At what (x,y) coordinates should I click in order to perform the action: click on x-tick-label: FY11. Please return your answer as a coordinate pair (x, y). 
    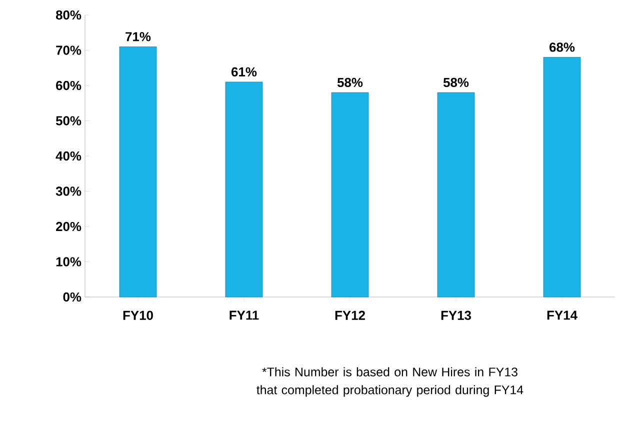
    Looking at the image, I should click on (244, 315).